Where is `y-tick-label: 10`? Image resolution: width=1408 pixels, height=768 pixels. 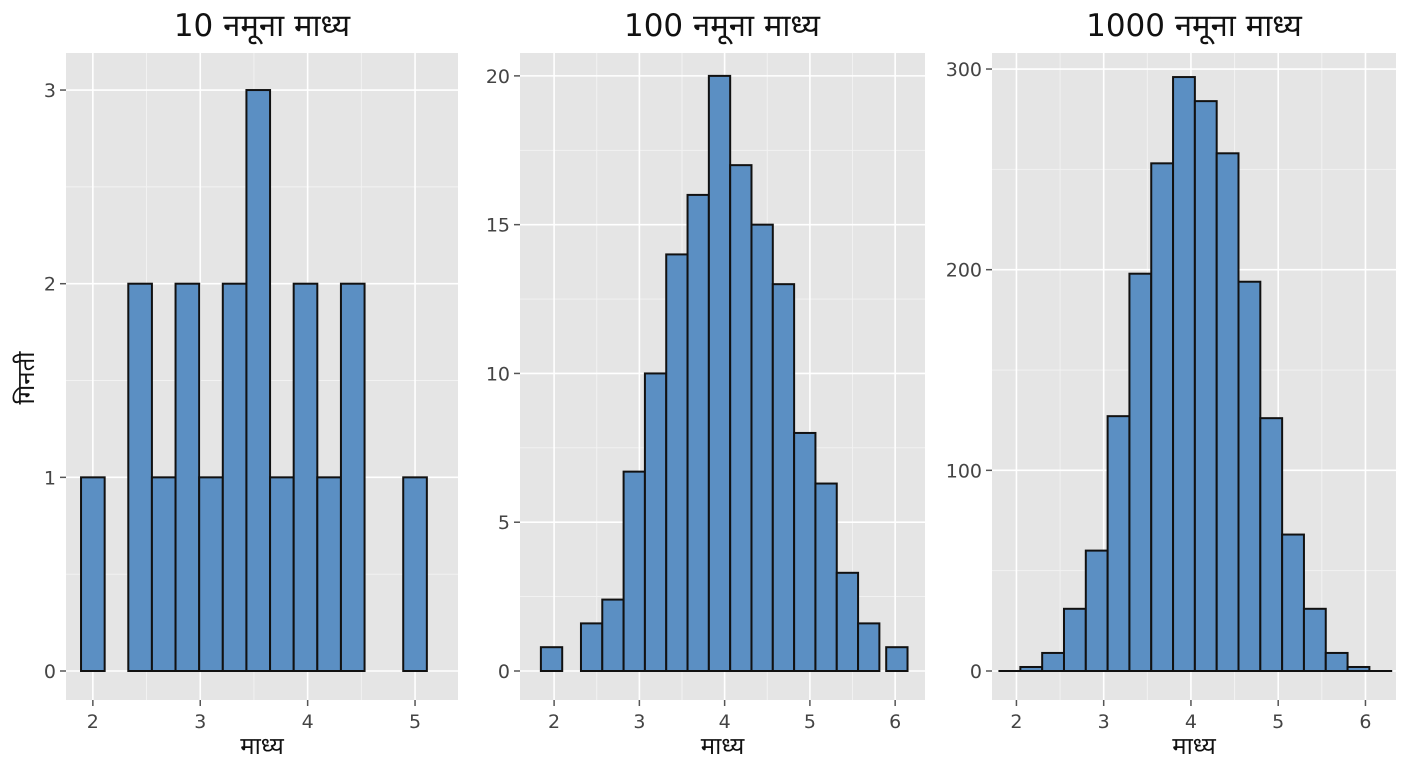 y-tick-label: 10 is located at coordinates (498, 374).